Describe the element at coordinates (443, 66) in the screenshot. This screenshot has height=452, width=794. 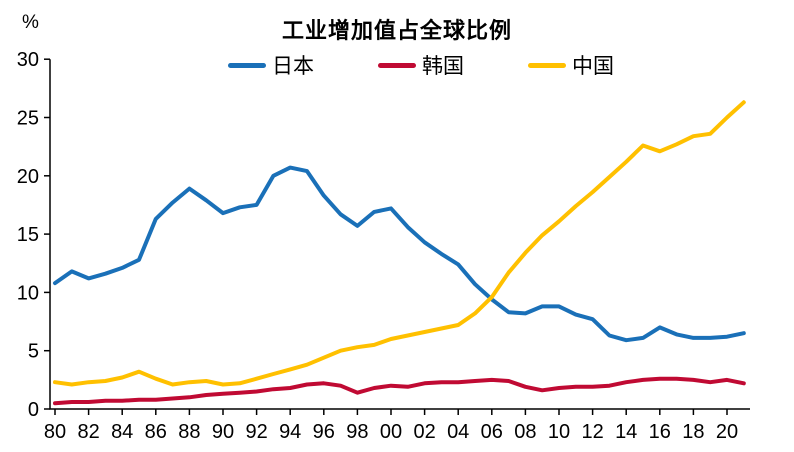
I see `legend-label-korea: 韩国` at that location.